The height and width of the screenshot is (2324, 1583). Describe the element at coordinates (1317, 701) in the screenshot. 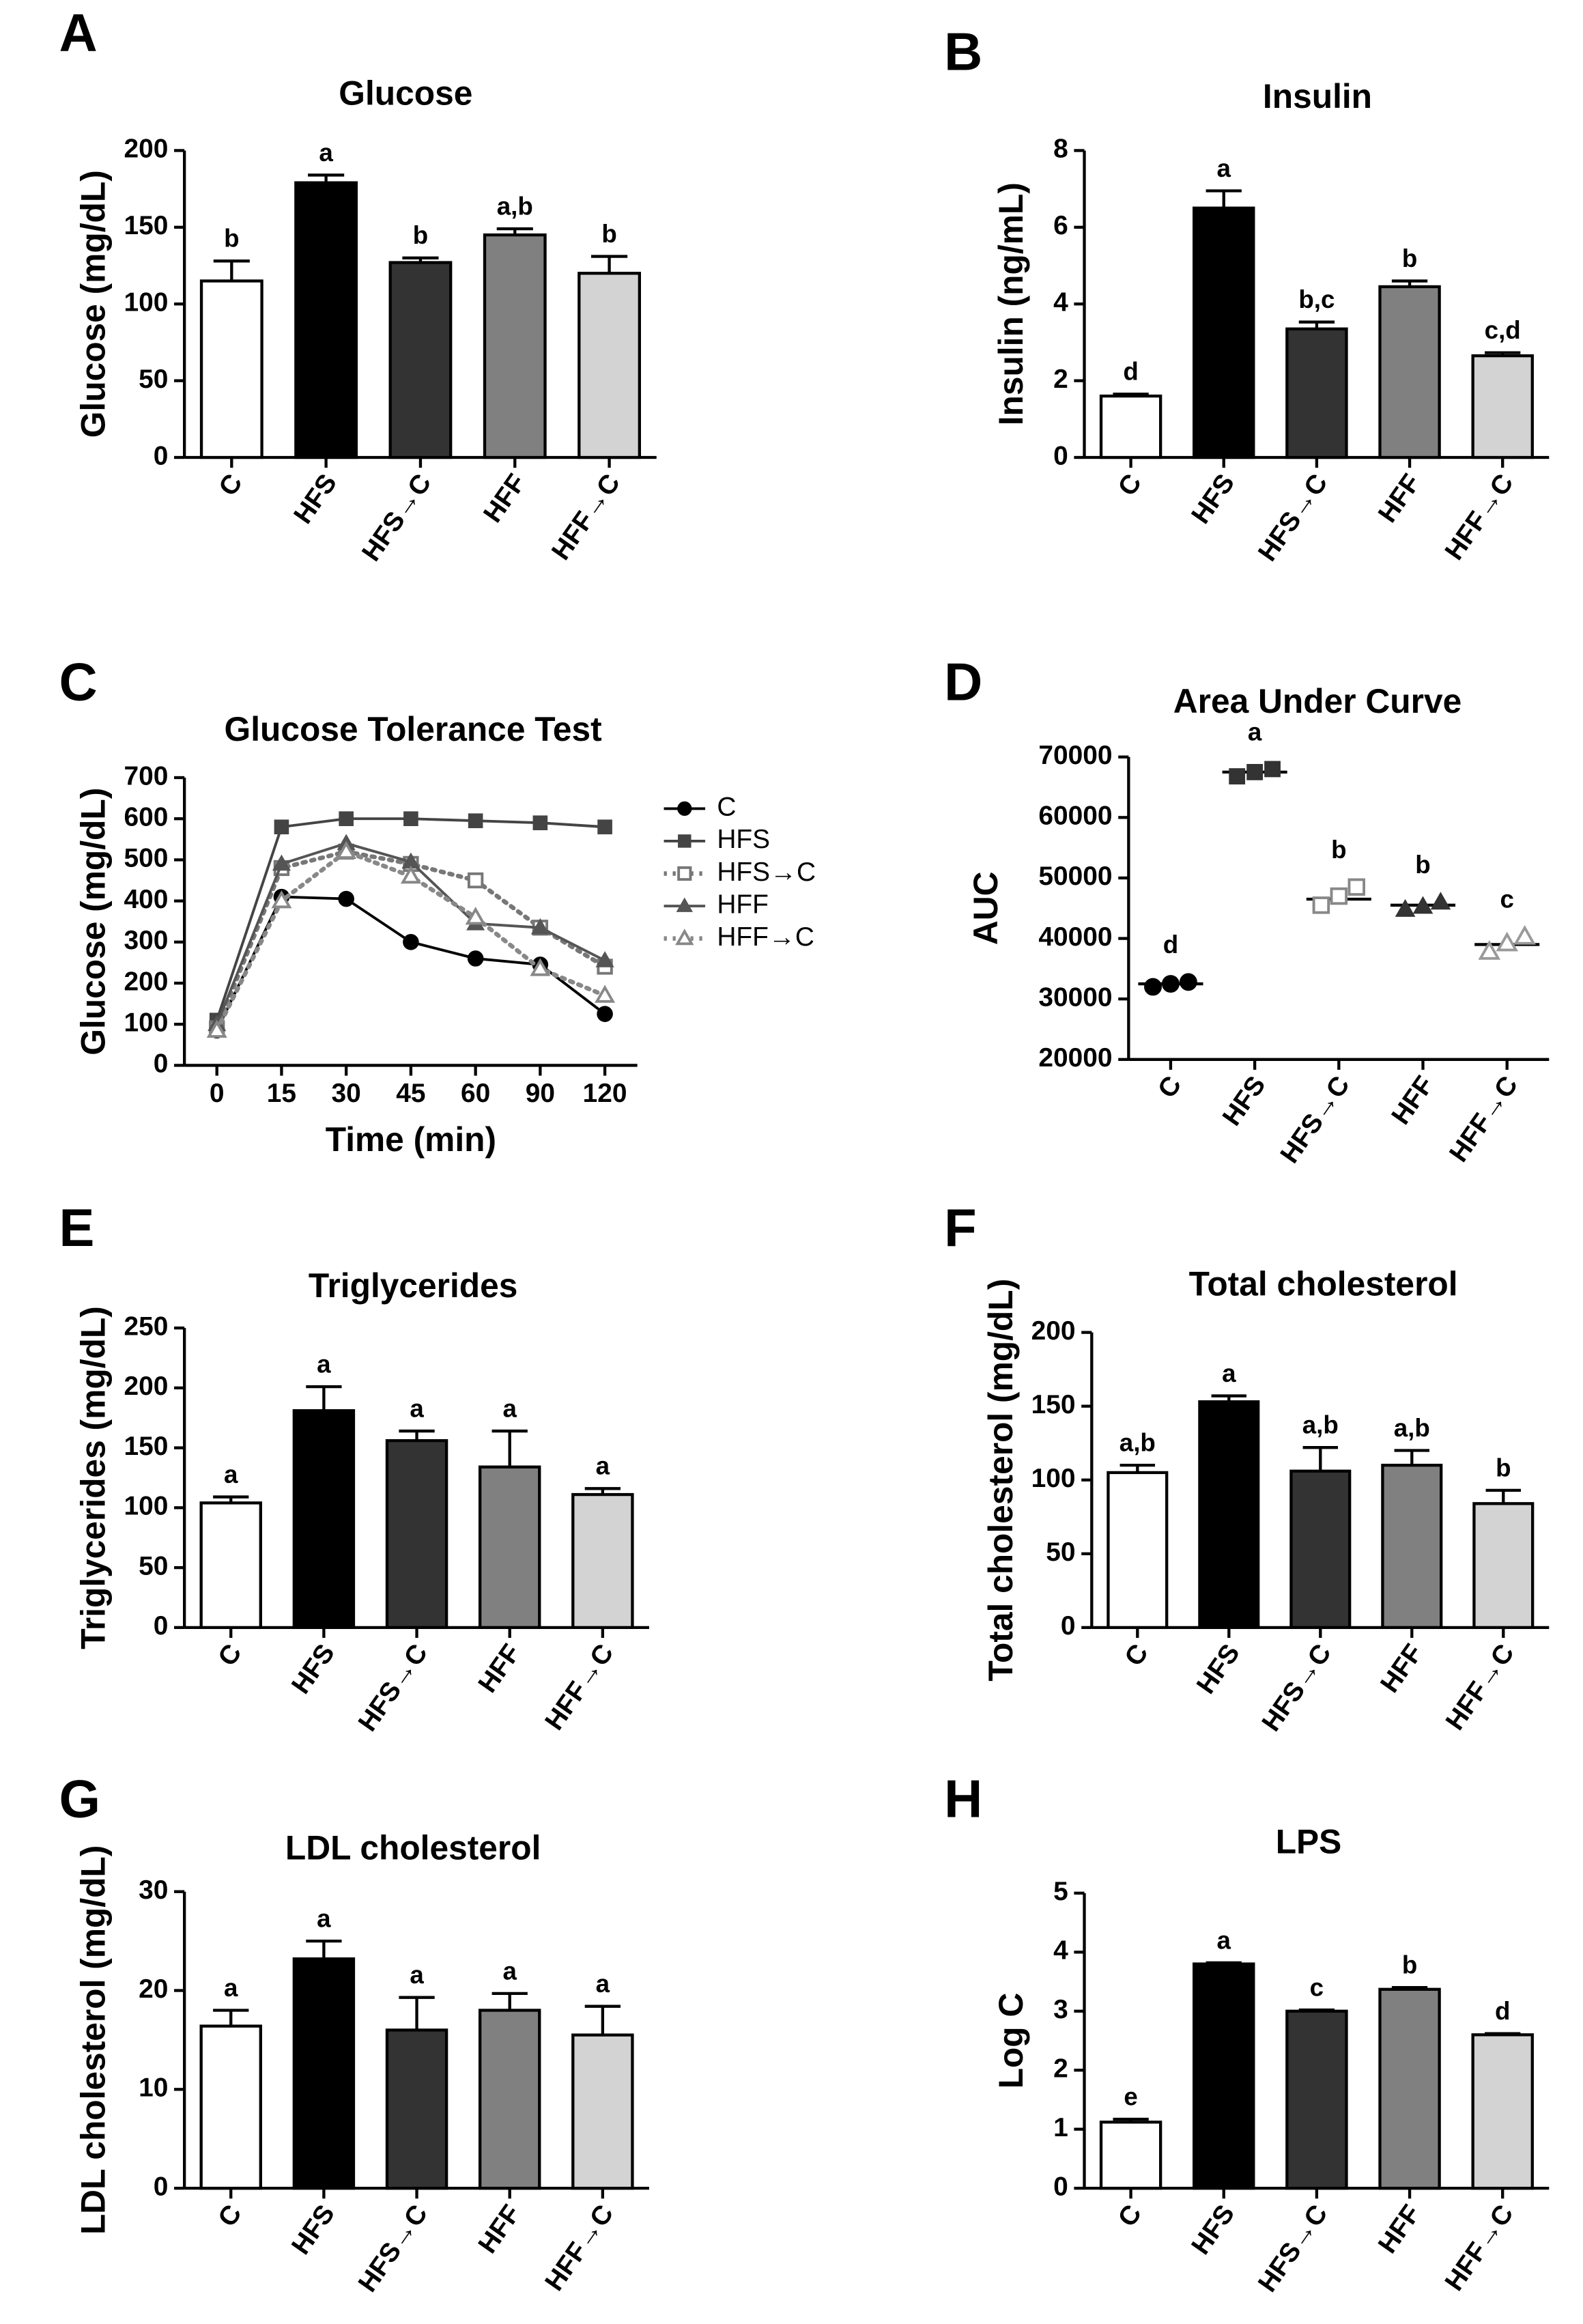

I see `chart-title: Area Under Curve` at that location.